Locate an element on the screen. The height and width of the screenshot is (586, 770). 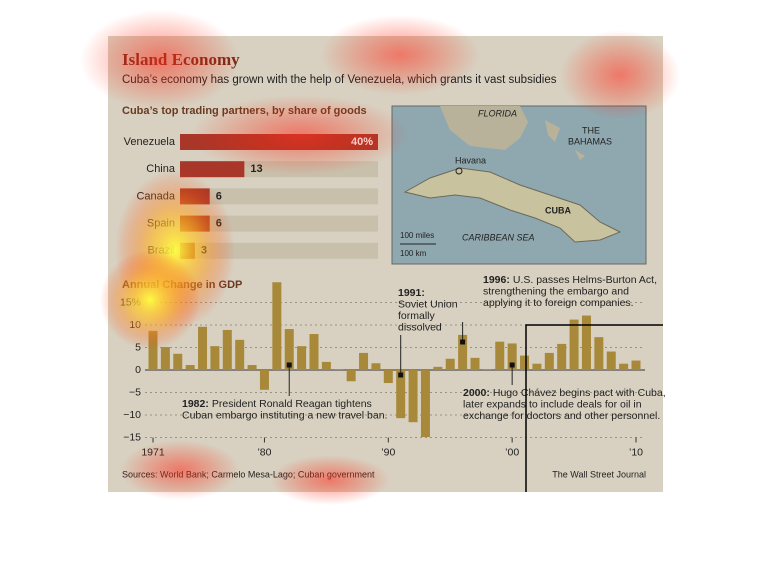
y-tick-label: −15 is located at coordinates (132, 437).